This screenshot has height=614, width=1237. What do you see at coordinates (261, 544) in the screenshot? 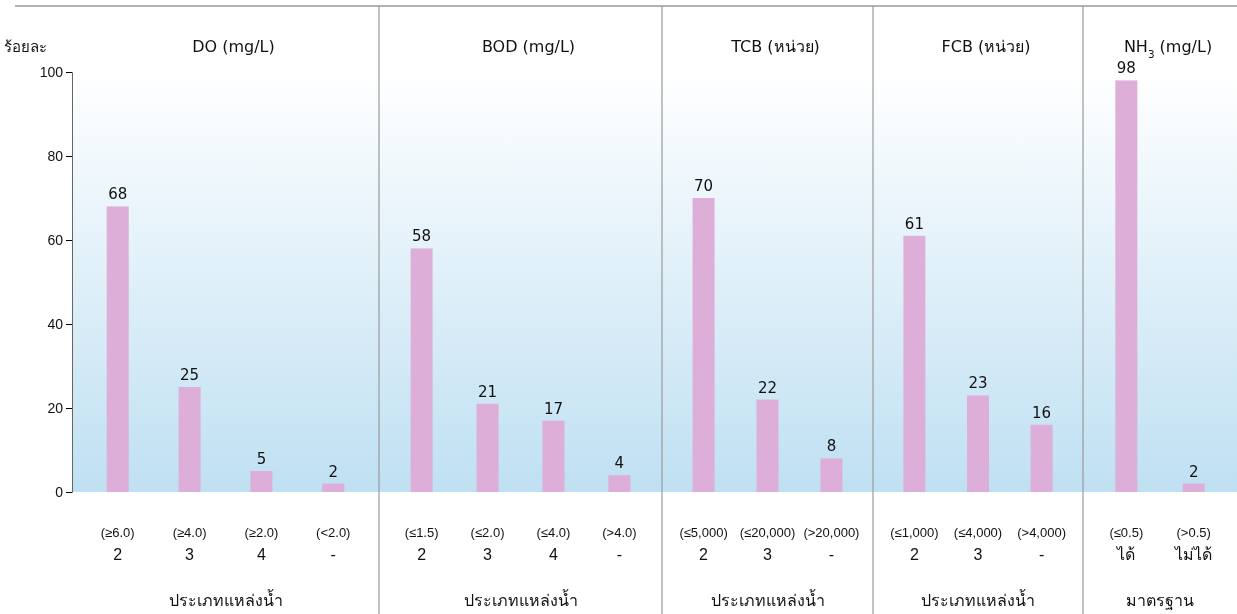
I see `x-tick-label: (≥2.0) 4` at bounding box center [261, 544].